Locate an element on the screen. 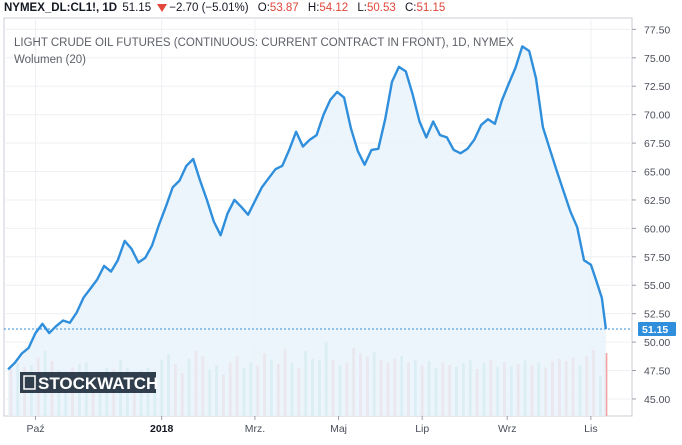  y-tick-label: 45.00 is located at coordinates (657, 400).